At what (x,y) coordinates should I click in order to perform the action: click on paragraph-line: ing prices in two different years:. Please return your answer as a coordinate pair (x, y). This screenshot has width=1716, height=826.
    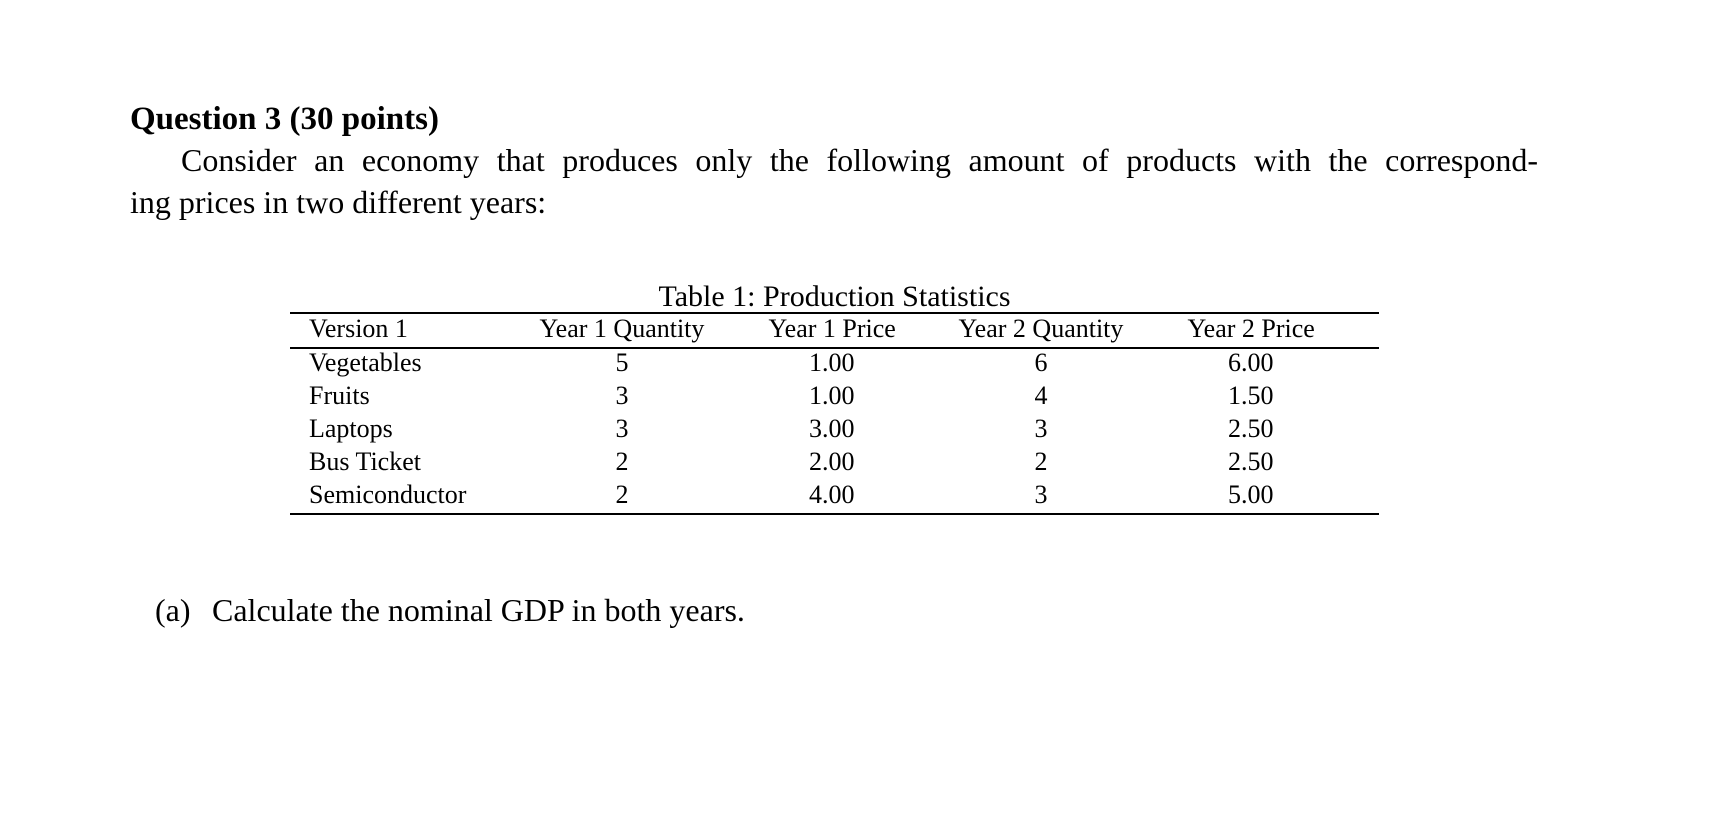
    Looking at the image, I should click on (338, 202).